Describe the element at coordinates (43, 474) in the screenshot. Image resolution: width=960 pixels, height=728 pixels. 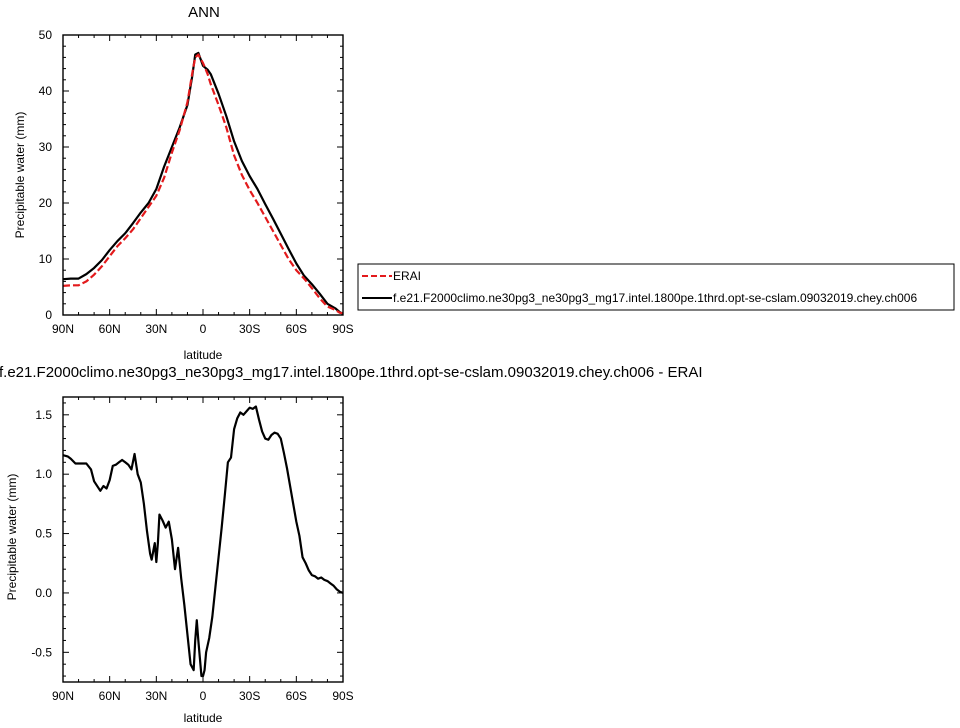
I see `y-tick-label: 1.0` at that location.